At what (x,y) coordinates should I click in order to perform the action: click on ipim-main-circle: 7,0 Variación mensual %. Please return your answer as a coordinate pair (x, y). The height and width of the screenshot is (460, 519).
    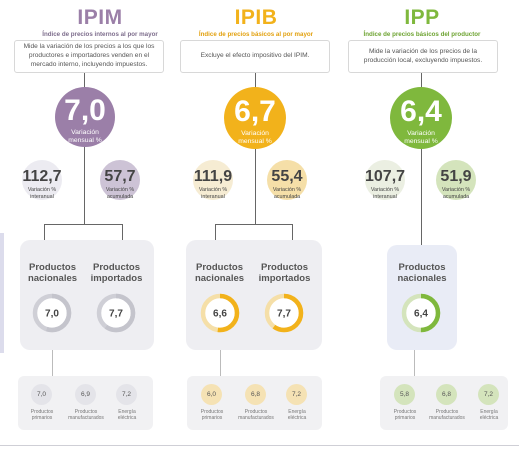
    Looking at the image, I should click on (85, 117).